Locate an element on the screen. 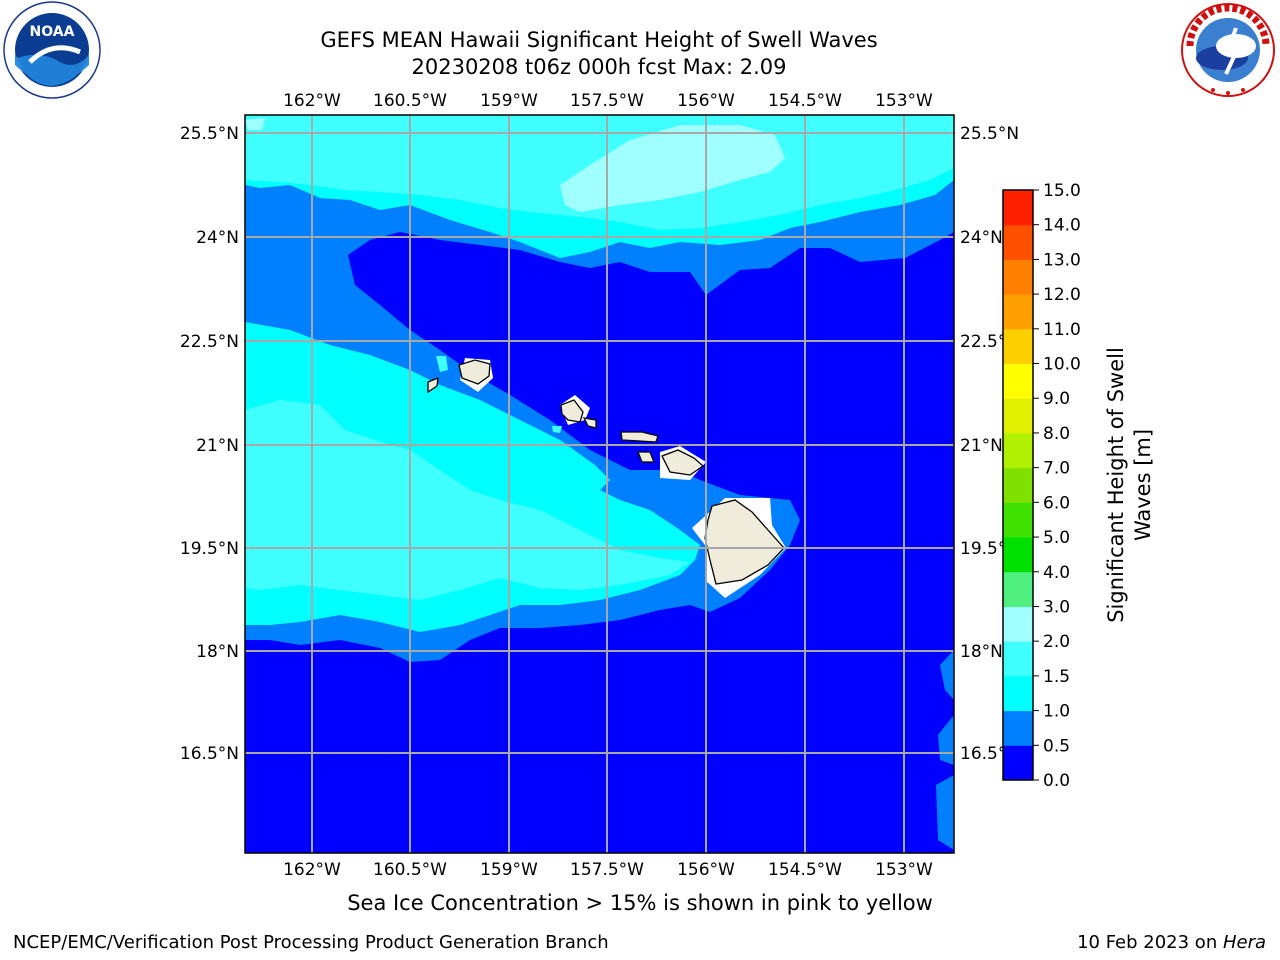 This screenshot has width=1280, height=960. colorbar-tick-label: 0.0 is located at coordinates (1056, 781).